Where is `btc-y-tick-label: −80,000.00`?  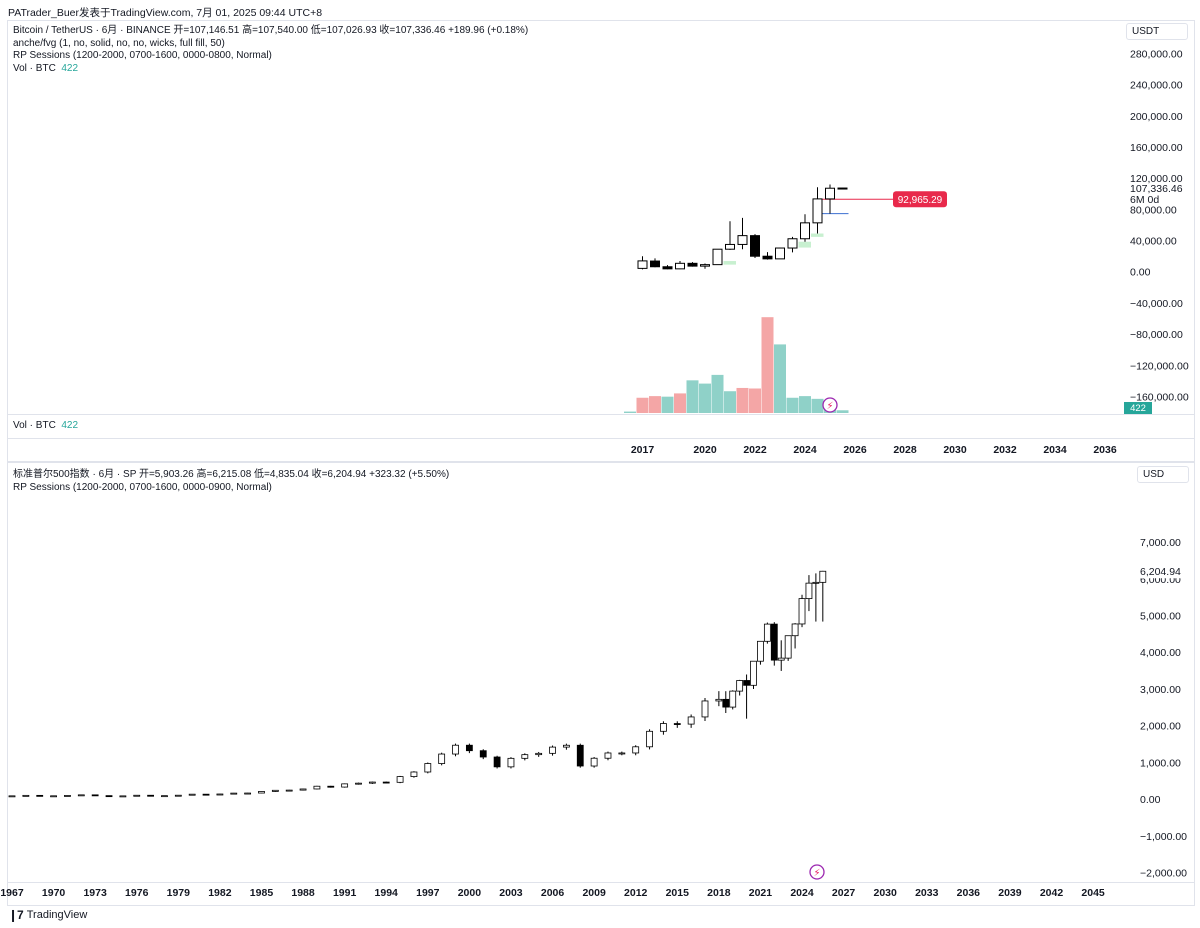
btc-y-tick-label: −80,000.00 is located at coordinates (1156, 335).